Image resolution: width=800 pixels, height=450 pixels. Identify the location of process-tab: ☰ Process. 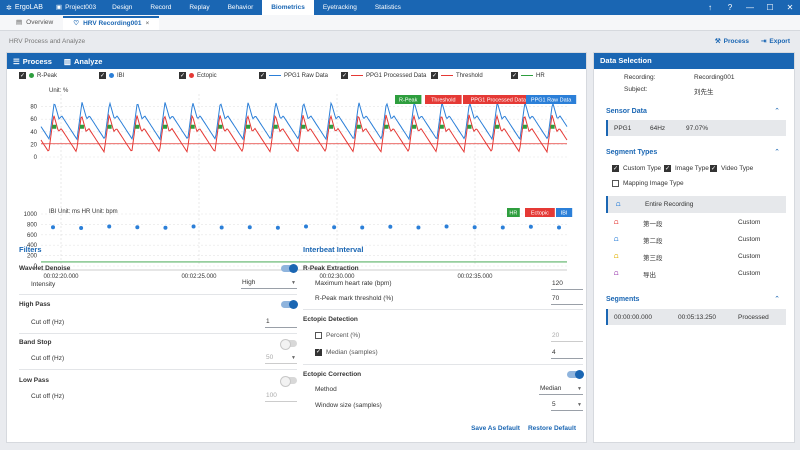
(32, 61).